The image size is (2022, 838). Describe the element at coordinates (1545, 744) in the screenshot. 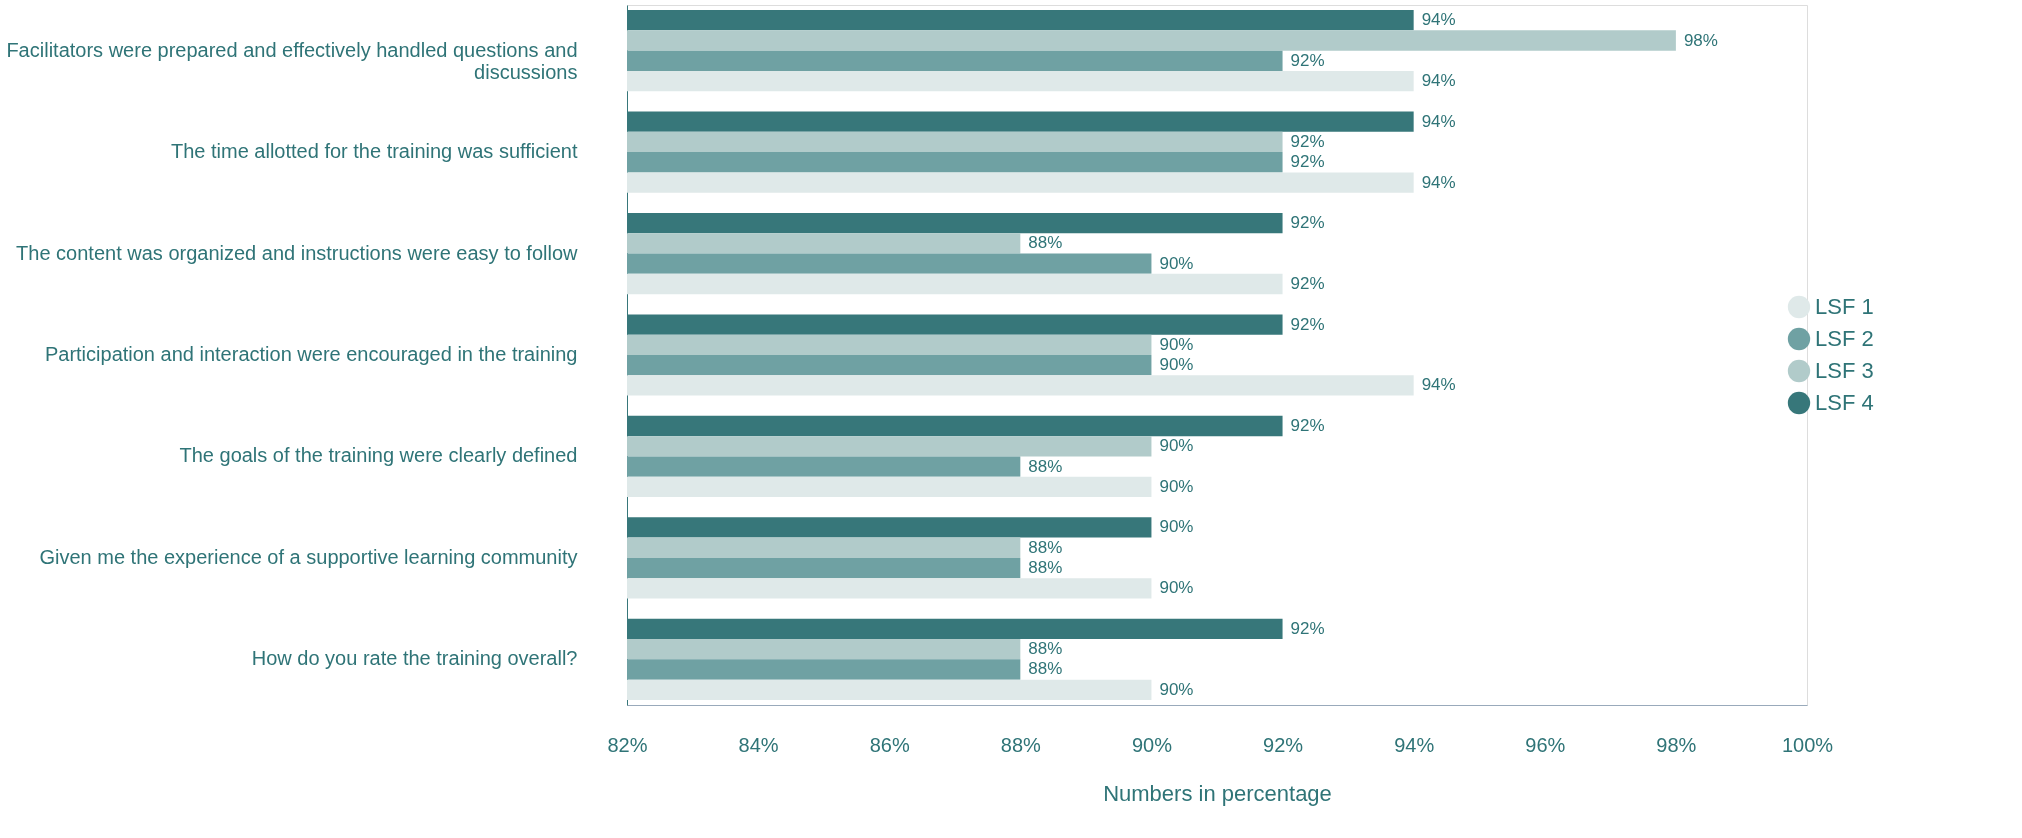

I see `x-tick-label: 96%` at that location.